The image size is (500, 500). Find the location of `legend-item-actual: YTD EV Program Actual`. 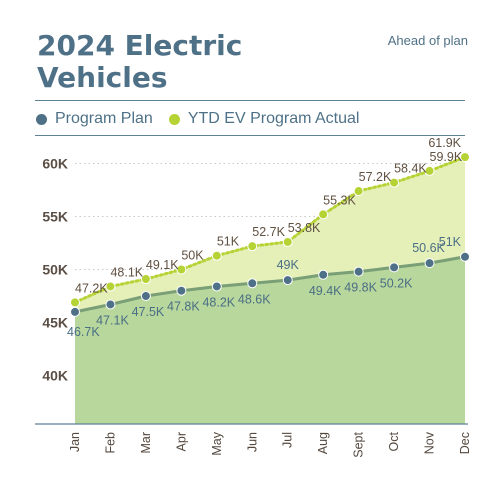

legend-item-actual: YTD EV Program Actual is located at coordinates (264, 119).